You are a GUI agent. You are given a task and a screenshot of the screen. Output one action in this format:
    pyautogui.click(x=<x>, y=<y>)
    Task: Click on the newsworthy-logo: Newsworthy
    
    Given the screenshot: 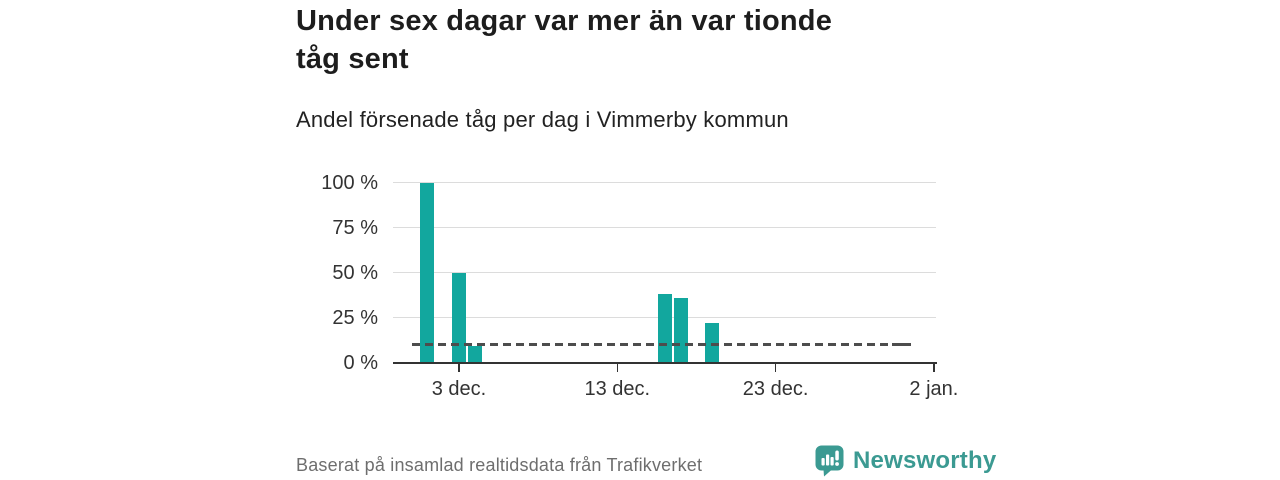 What is the action you would take?
    pyautogui.click(x=905, y=460)
    